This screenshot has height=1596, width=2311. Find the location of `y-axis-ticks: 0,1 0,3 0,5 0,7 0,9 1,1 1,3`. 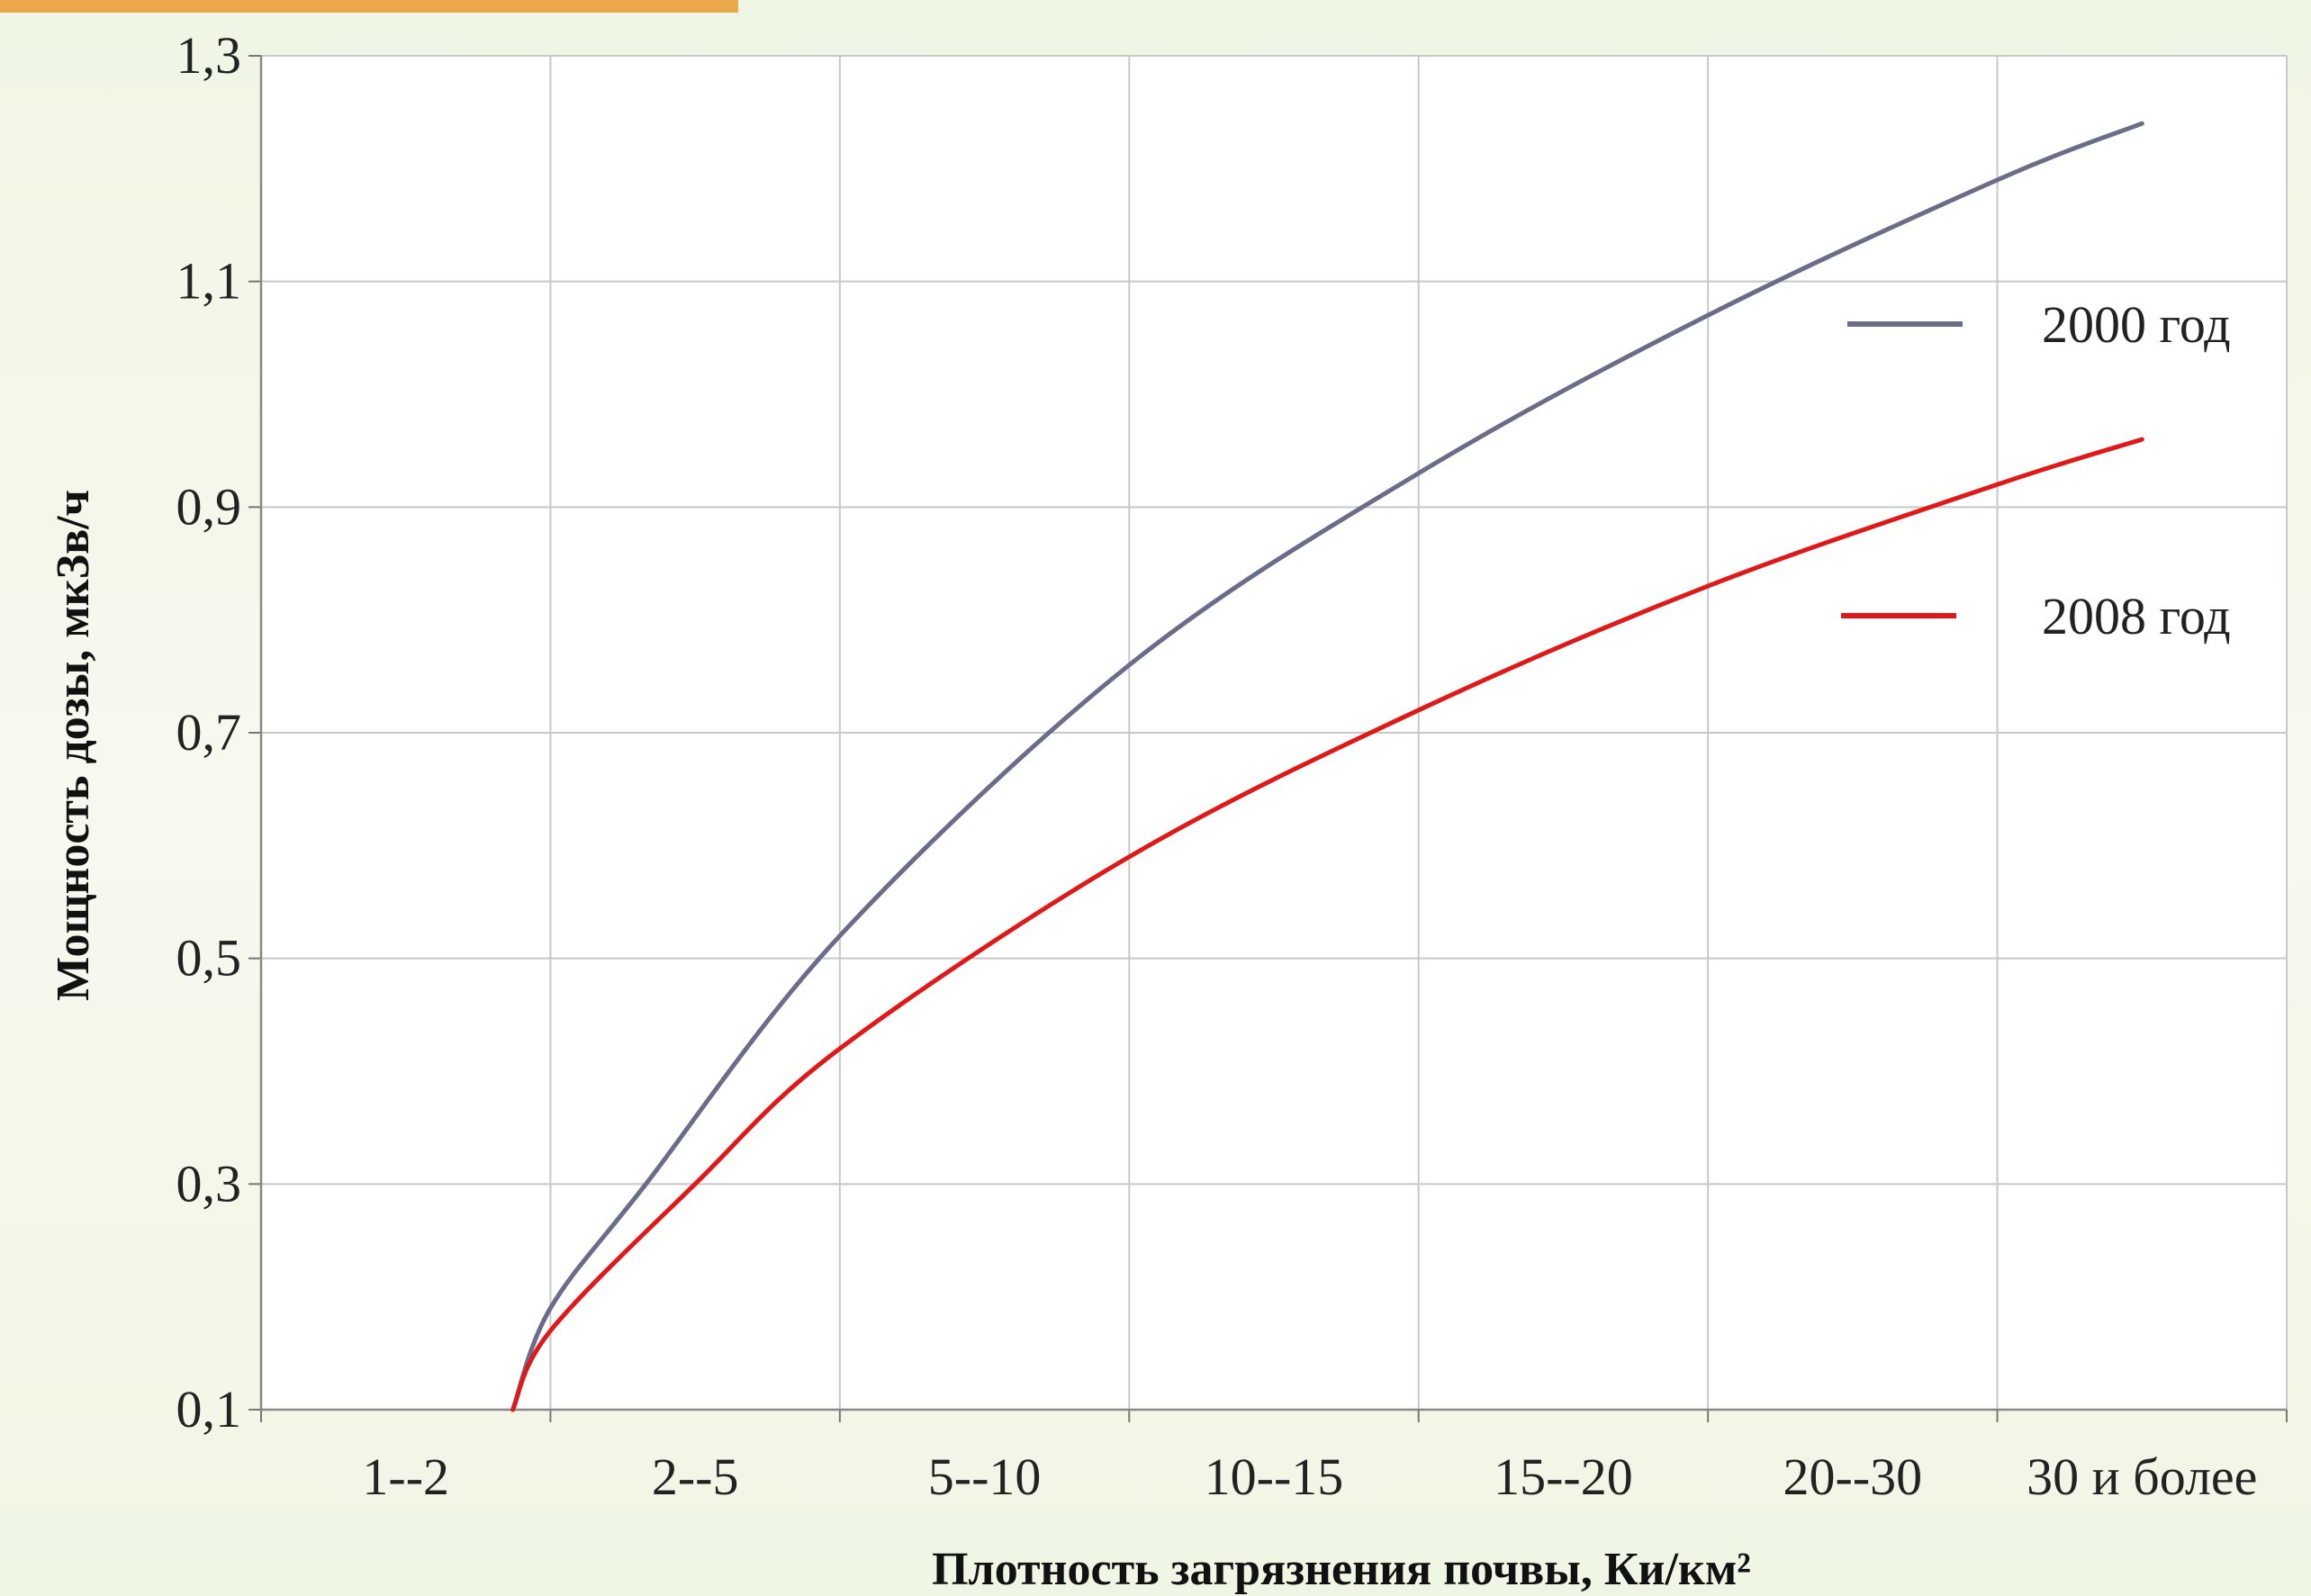

y-axis-ticks: 0,1 0,3 0,5 0,7 0,9 1,1 1,3 is located at coordinates (209, 732).